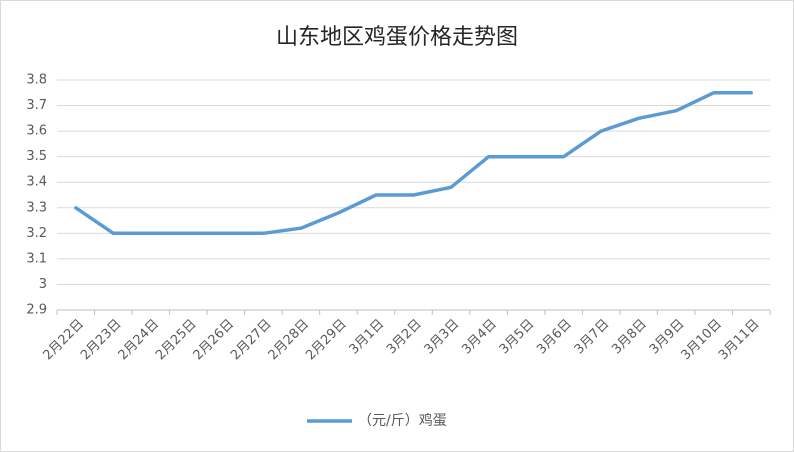 Image resolution: width=794 pixels, height=452 pixels. I want to click on legend-label: （元/斤）鸡蛋, so click(402, 420).